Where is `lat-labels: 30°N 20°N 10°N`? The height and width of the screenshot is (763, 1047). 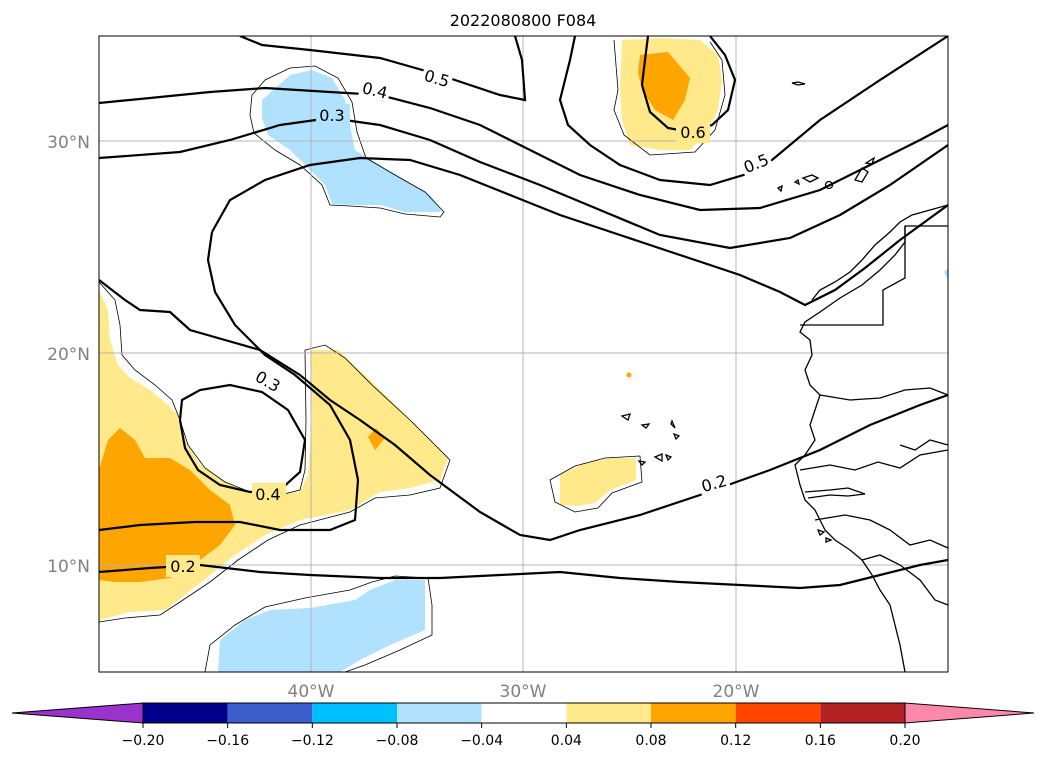 lat-labels: 30°N 20°N 10°N is located at coordinates (68, 355).